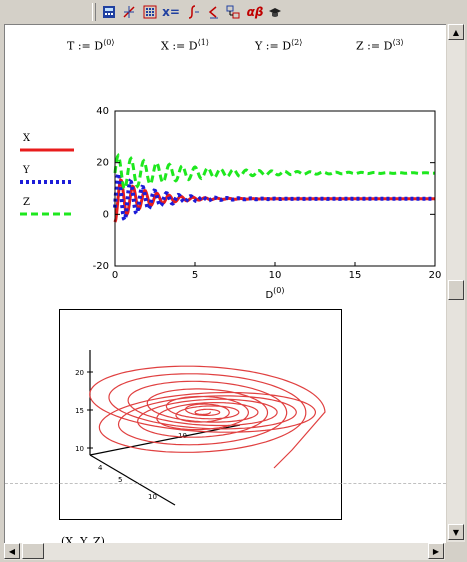 The height and width of the screenshot is (562, 467). I want to click on legend-label-x: X, so click(27, 138).